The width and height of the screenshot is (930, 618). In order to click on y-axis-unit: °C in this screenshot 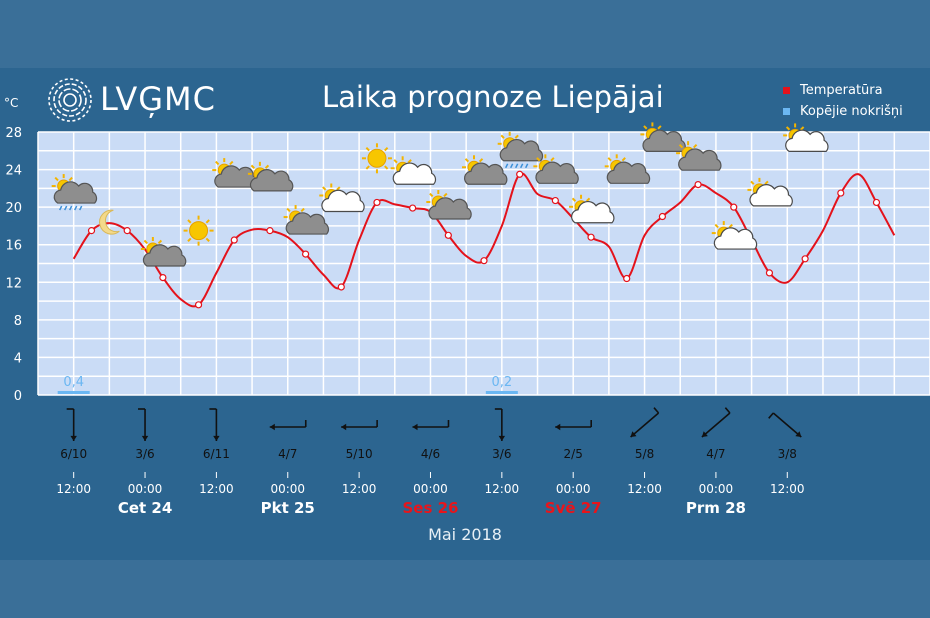, I will do `click(11, 103)`.